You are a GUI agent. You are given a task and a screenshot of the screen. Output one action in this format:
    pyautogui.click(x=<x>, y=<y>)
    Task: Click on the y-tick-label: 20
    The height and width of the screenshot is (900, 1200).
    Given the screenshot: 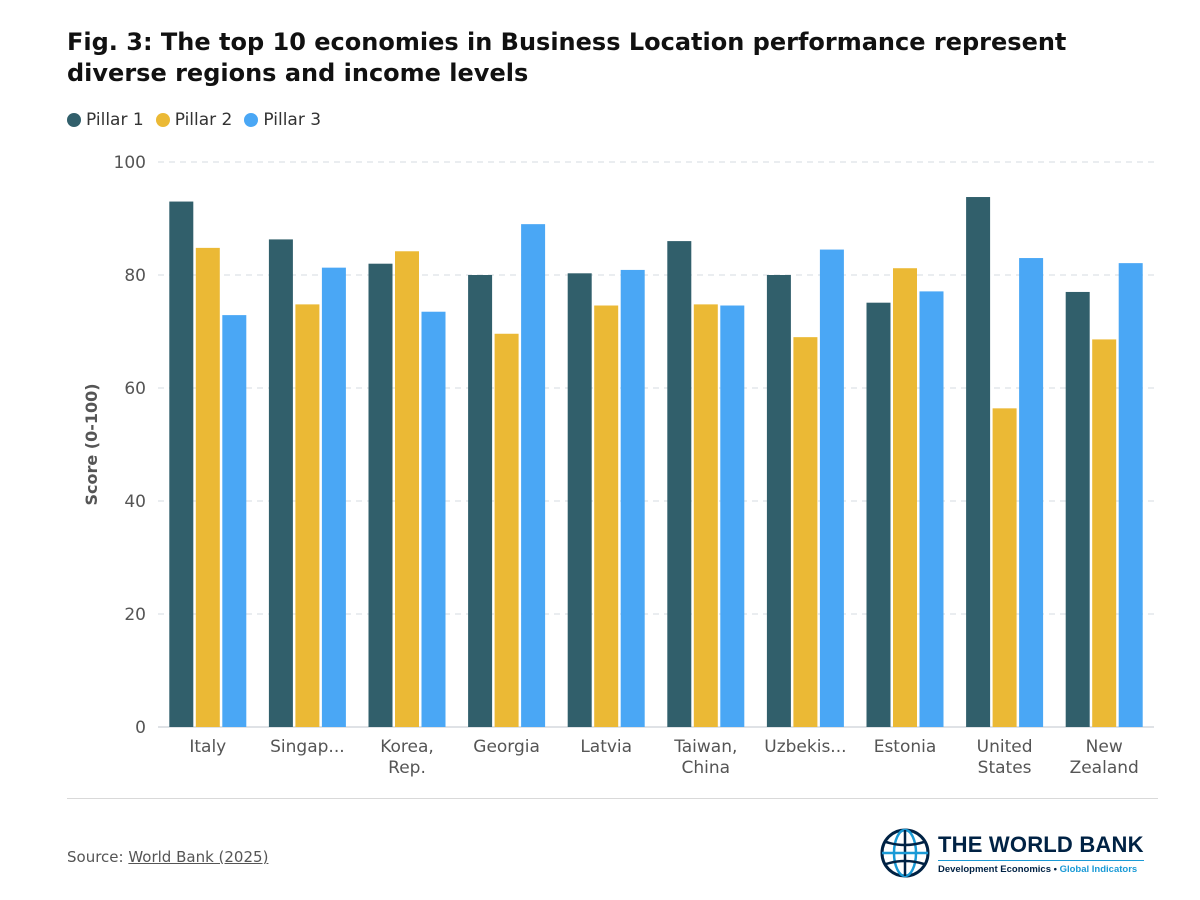 What is the action you would take?
    pyautogui.click(x=135, y=615)
    